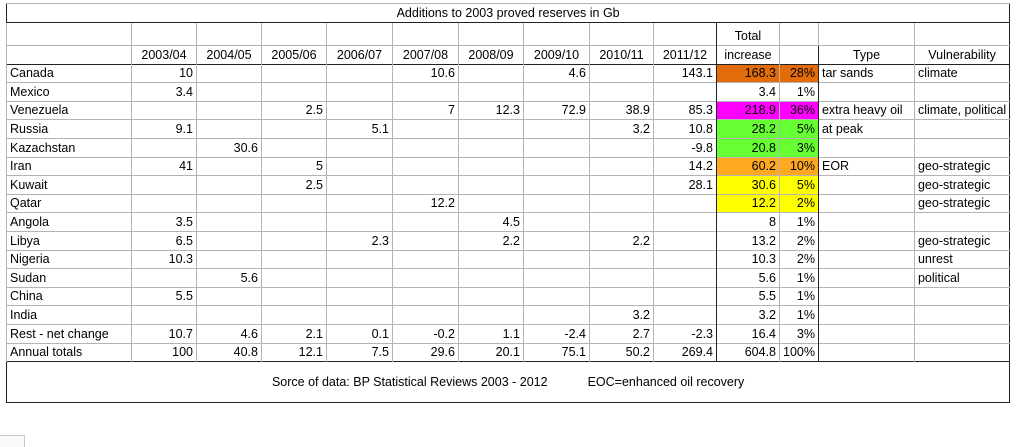 Image resolution: width=1024 pixels, height=447 pixels. I want to click on year-value: 41, so click(164, 166).